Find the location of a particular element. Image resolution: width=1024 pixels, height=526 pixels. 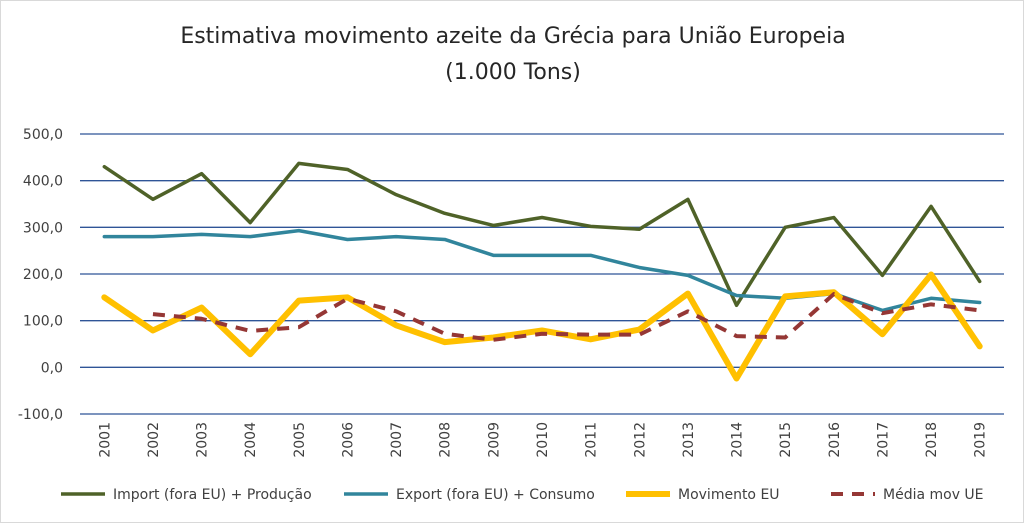

y-tick-label: 200,0 is located at coordinates (43, 275).